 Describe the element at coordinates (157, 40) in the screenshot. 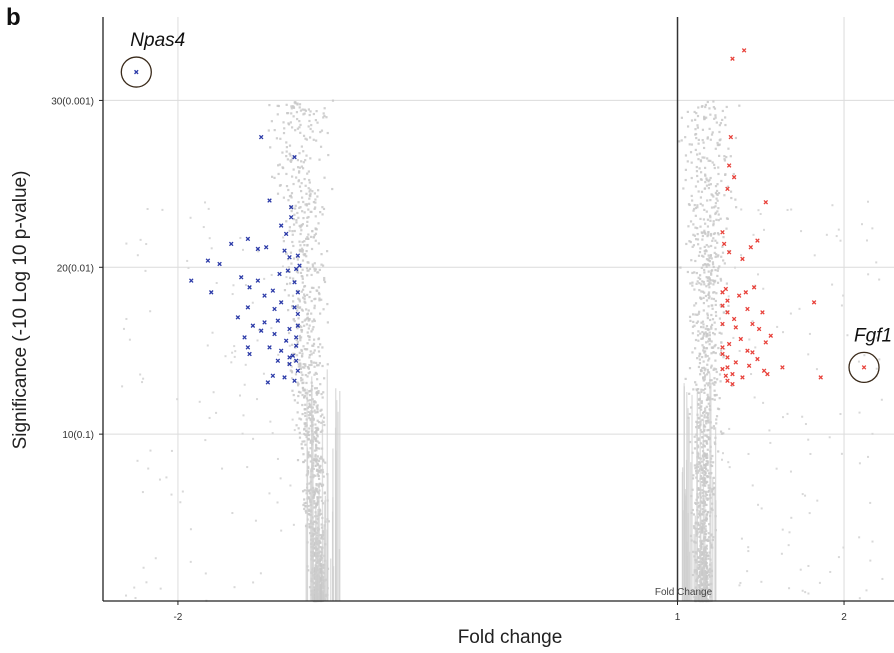

I see `gene-label-npas4: Npas4` at that location.